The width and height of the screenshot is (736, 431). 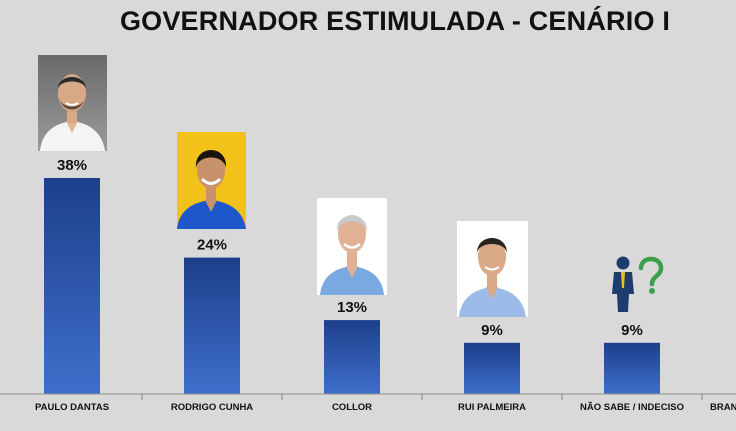 I want to click on chart-title: GOVERNADOR ESTIMULADA - CENÁRIO I, so click(x=395, y=21).